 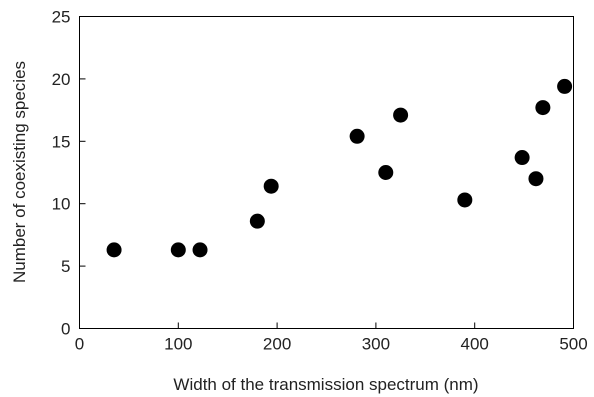 I want to click on x-tick-label: 500, so click(x=573, y=344).